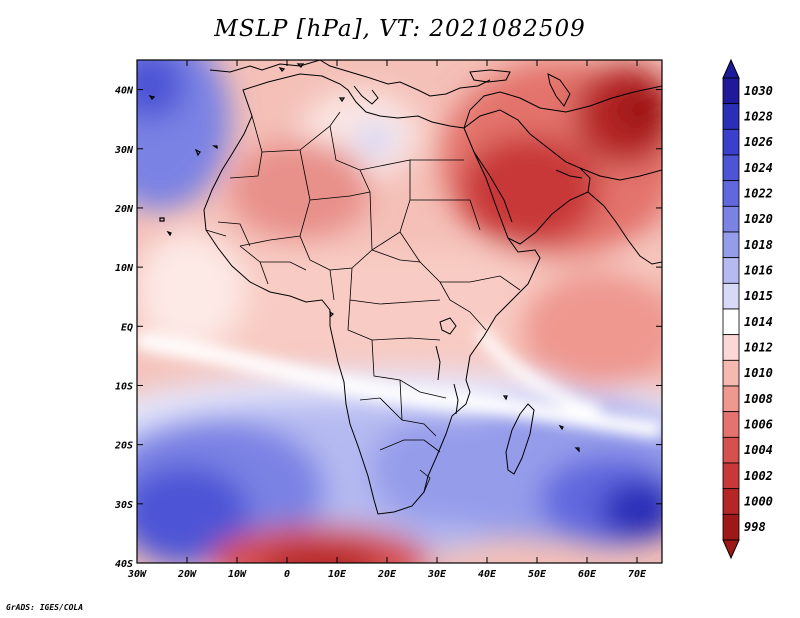  What do you see at coordinates (758, 219) in the screenshot?
I see `colorbar-label: 1020` at bounding box center [758, 219].